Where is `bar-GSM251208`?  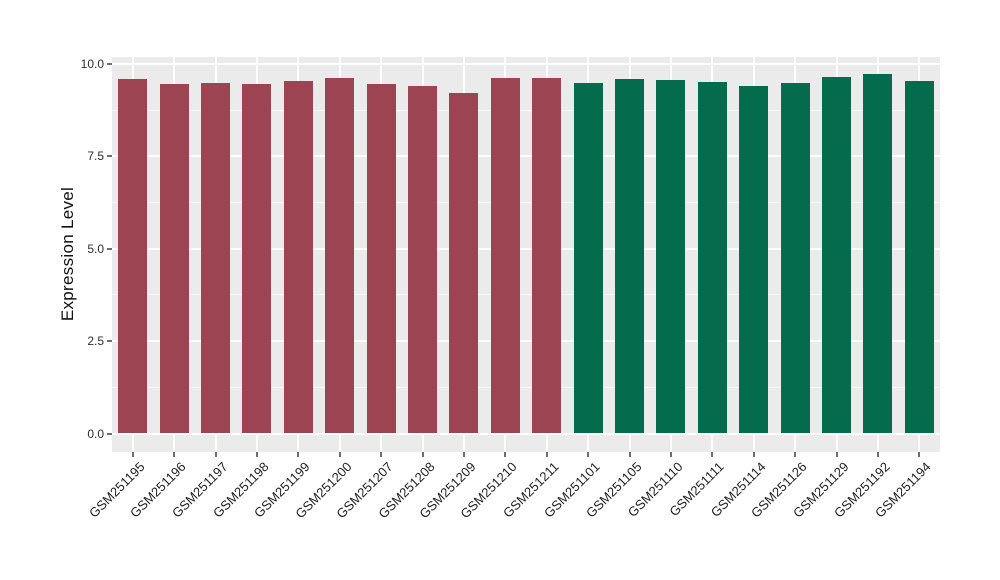
bar-GSM251208 is located at coordinates (422, 260).